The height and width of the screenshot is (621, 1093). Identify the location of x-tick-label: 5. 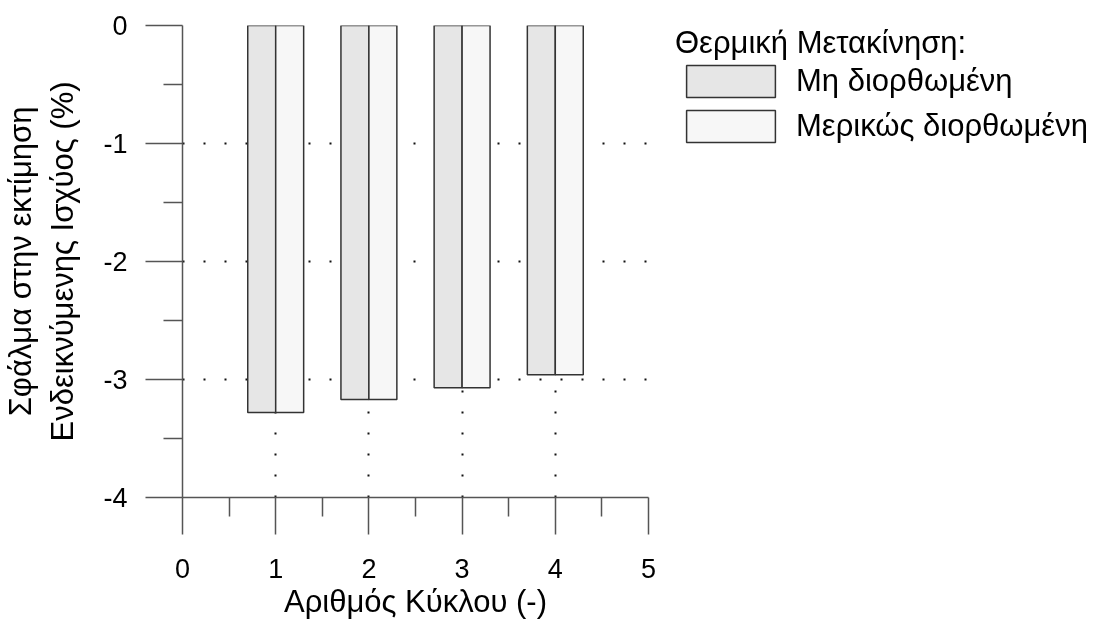
(648, 568).